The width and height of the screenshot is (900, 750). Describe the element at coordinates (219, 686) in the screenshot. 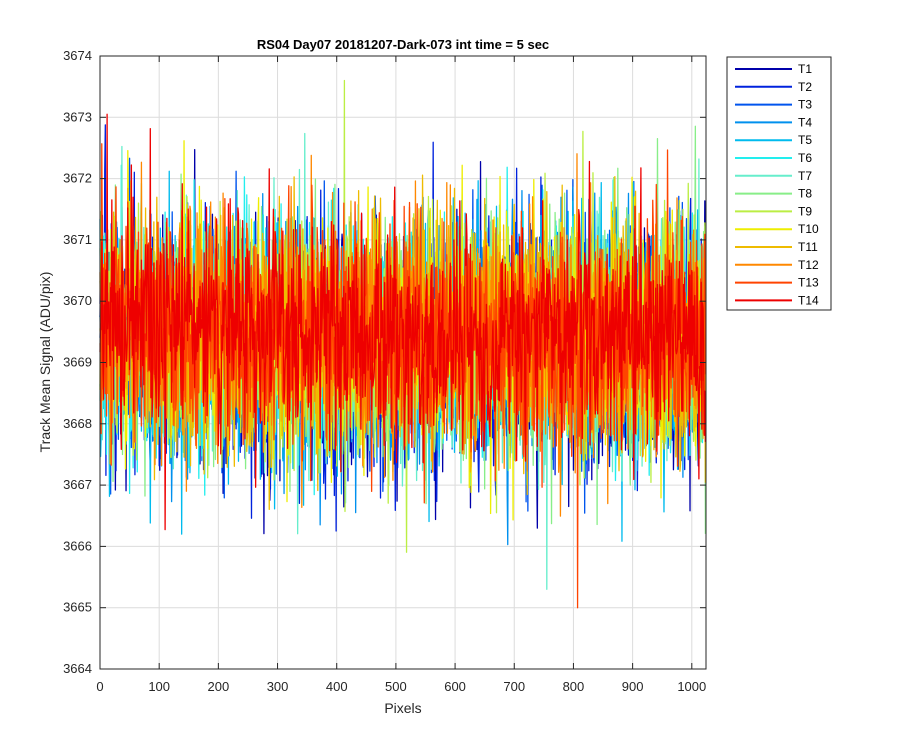

I see `x-tick-label: 200` at that location.